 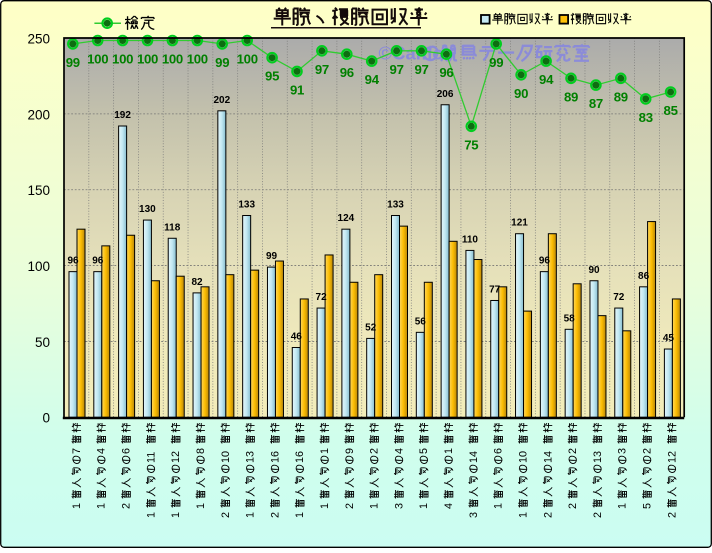 What do you see at coordinates (77, 451) in the screenshot?
I see `svg-text: 7` at bounding box center [77, 451].